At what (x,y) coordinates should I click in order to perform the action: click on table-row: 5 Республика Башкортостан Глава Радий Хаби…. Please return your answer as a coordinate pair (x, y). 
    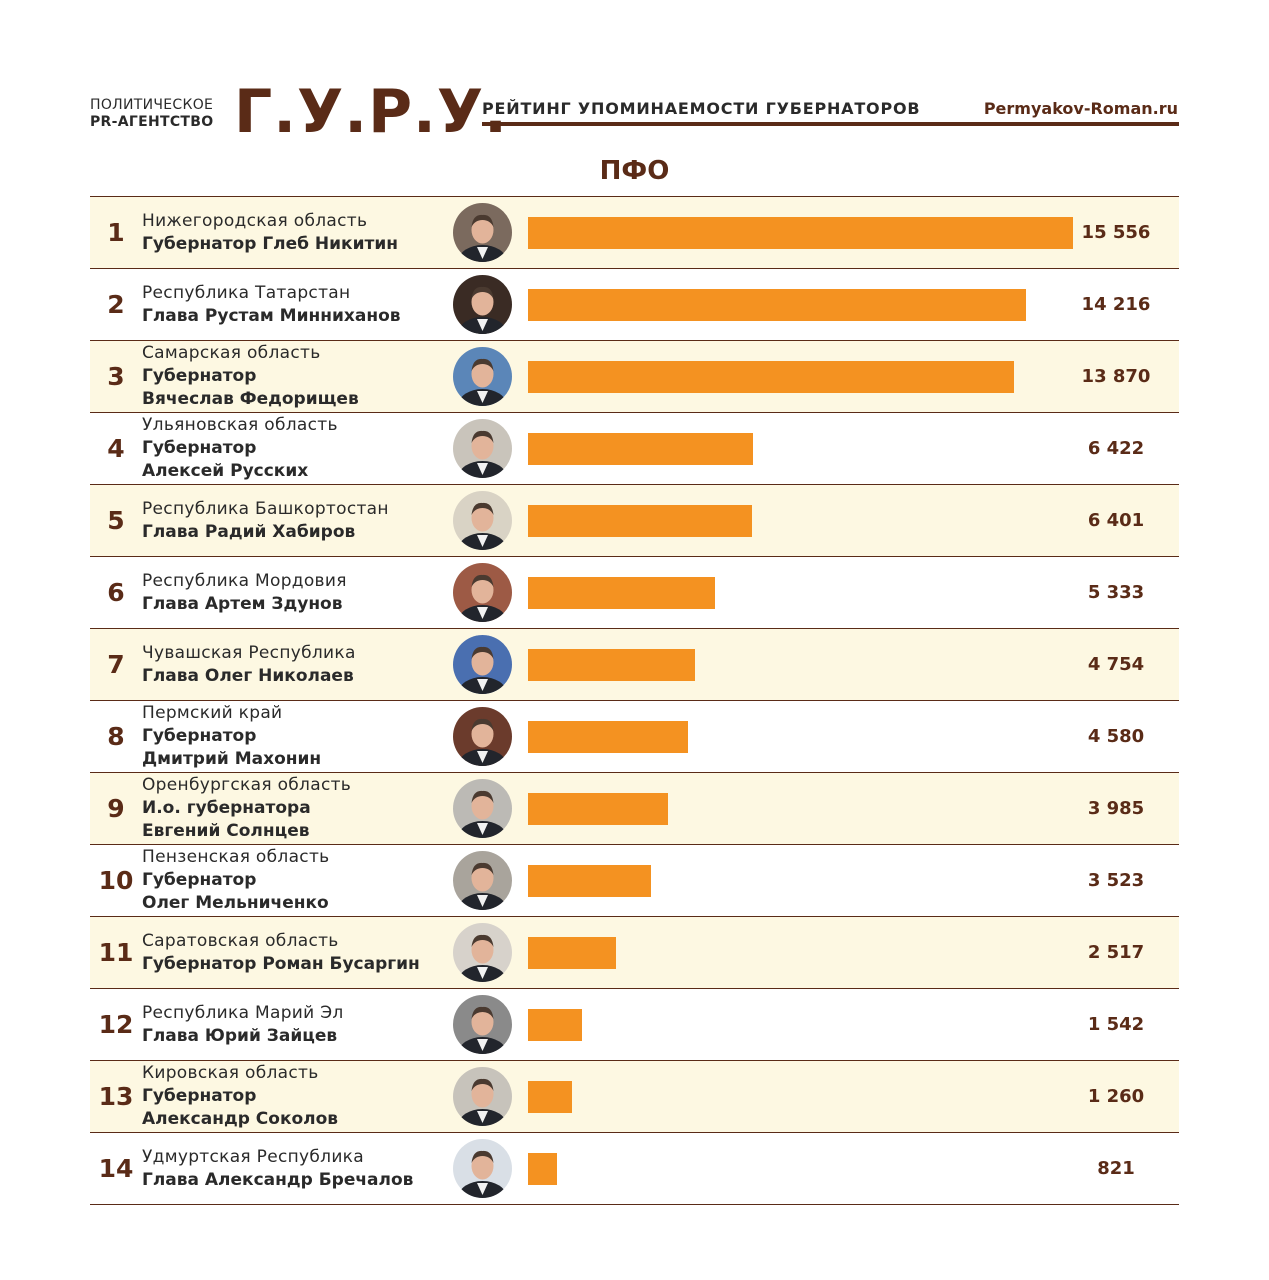
    Looking at the image, I should click on (634, 521).